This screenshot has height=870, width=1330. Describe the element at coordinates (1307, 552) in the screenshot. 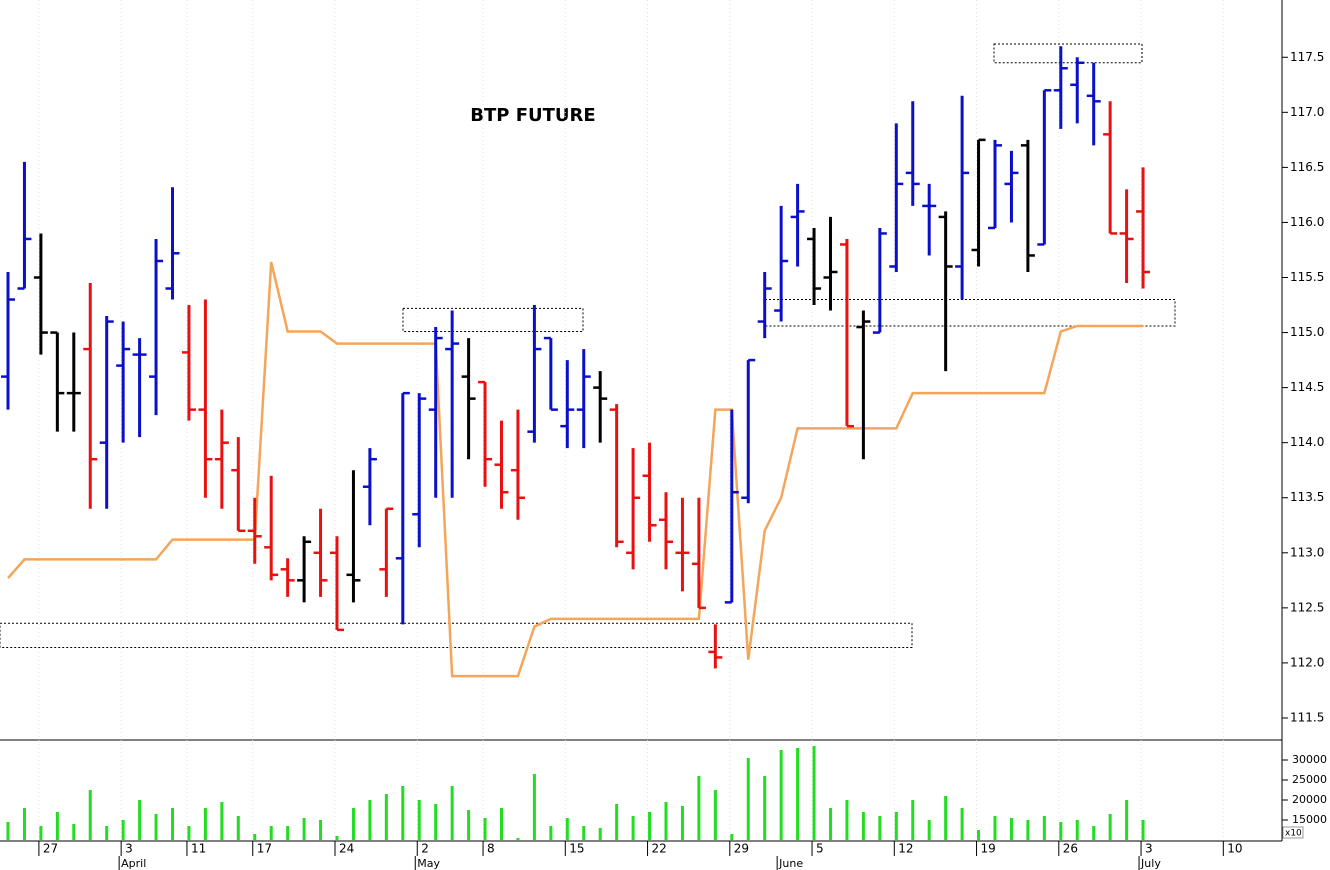

I see `y-tick-label: 113.0` at that location.